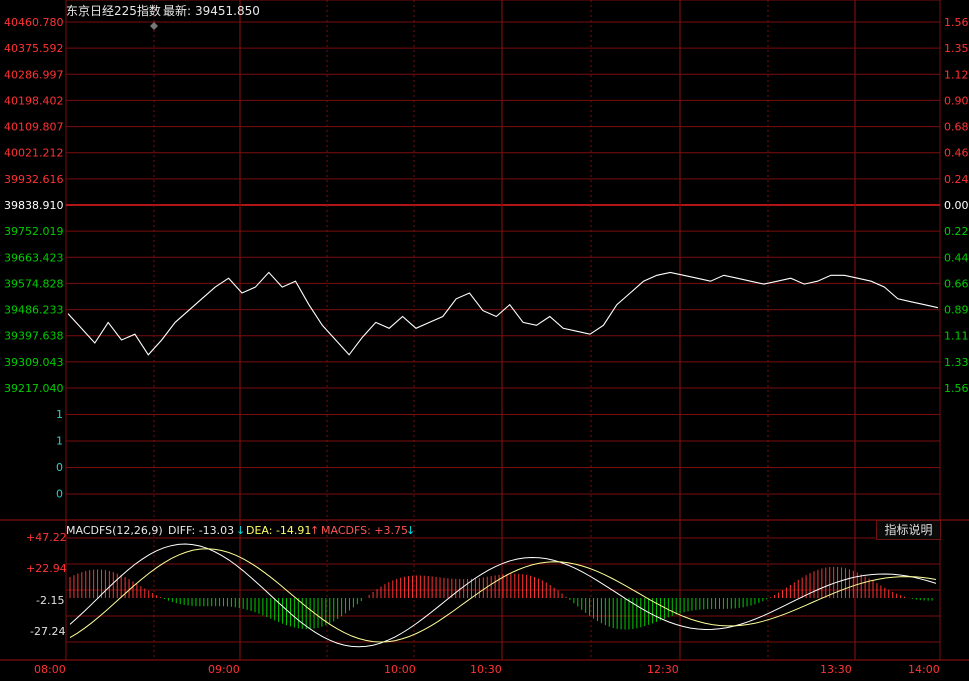 This screenshot has height=681, width=969. I want to click on diff-line, so click(503, 595).